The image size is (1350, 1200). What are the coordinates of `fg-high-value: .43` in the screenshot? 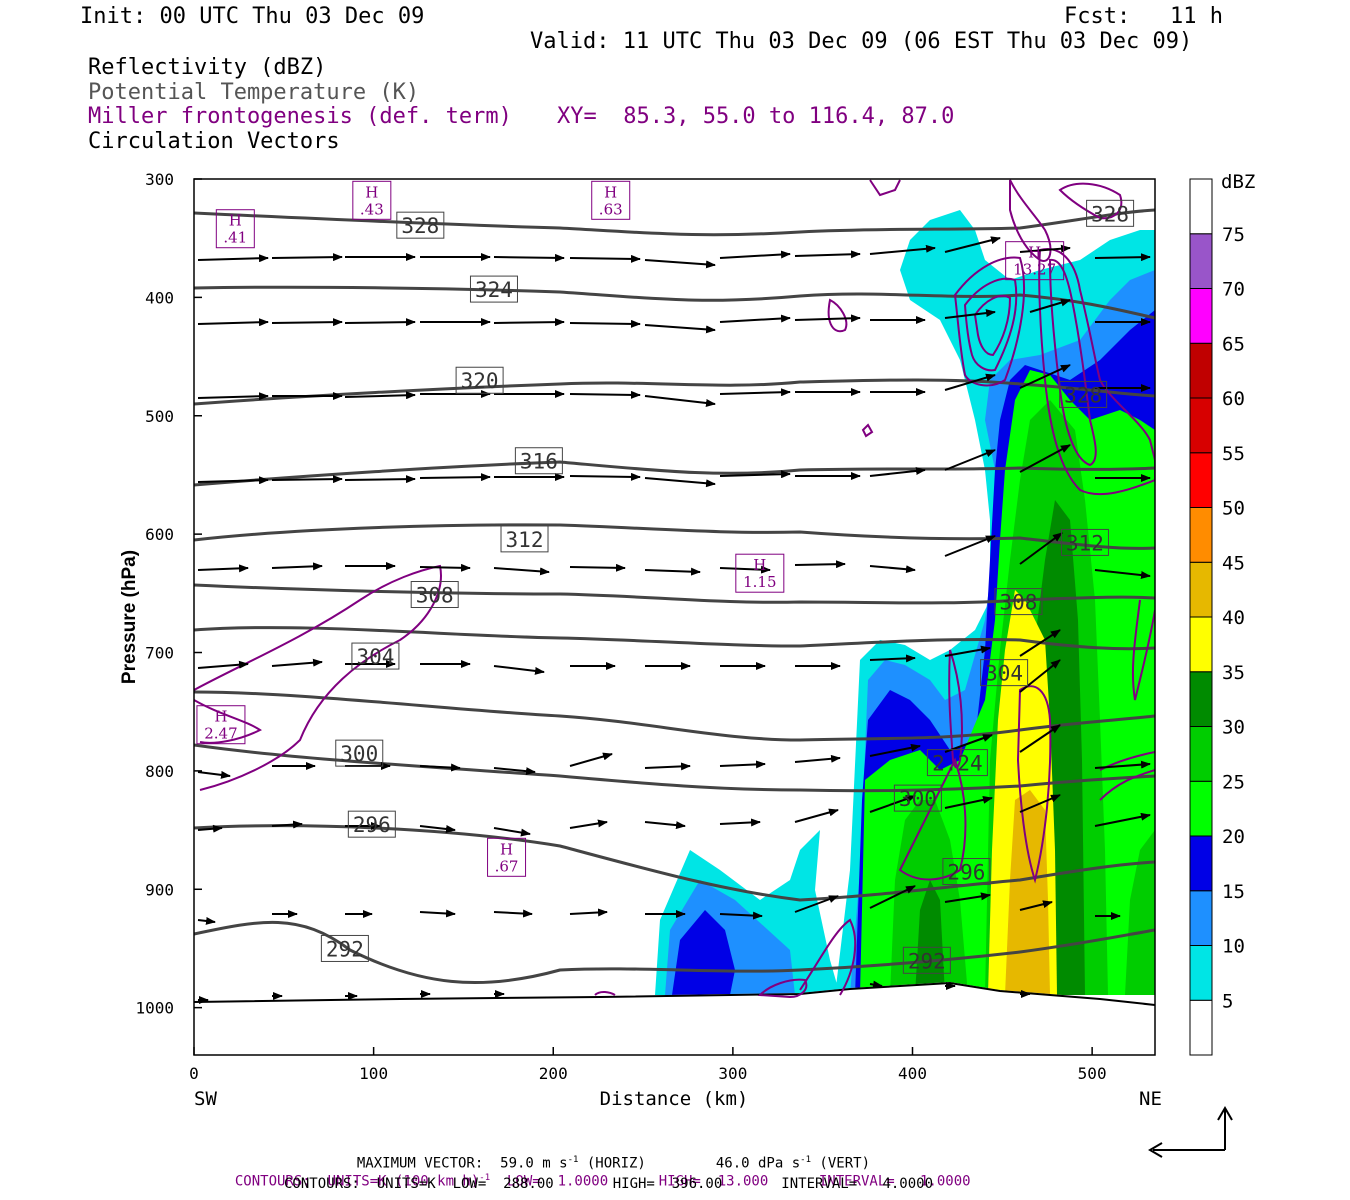 It's located at (372, 209).